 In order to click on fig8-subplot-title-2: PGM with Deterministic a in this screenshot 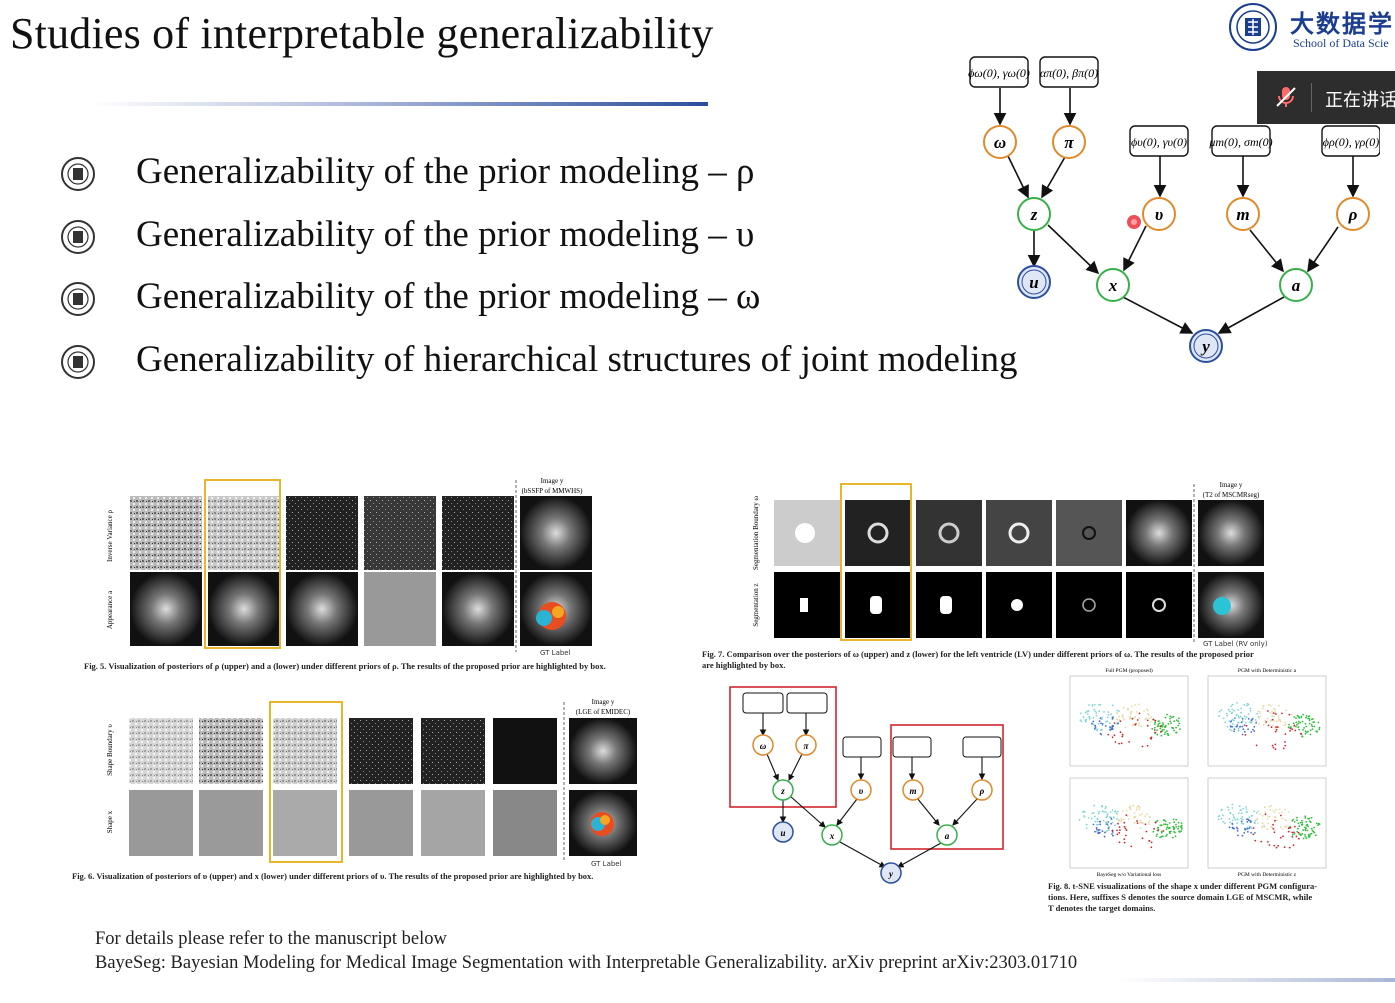, I will do `click(1267, 671)`.